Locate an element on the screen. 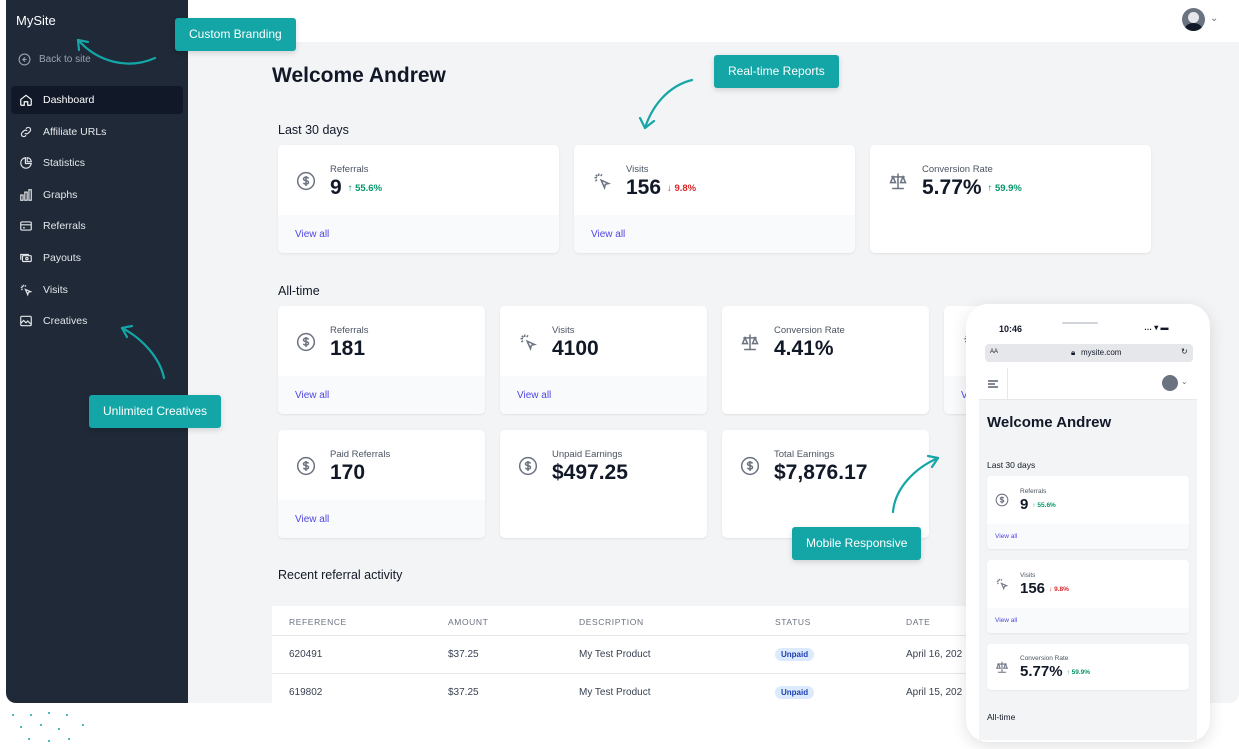 Image resolution: width=1239 pixels, height=749 pixels. mobile-stat-card-conversion: Conversion Rate 5.77% ↑ 59.9% is located at coordinates (1088, 667).